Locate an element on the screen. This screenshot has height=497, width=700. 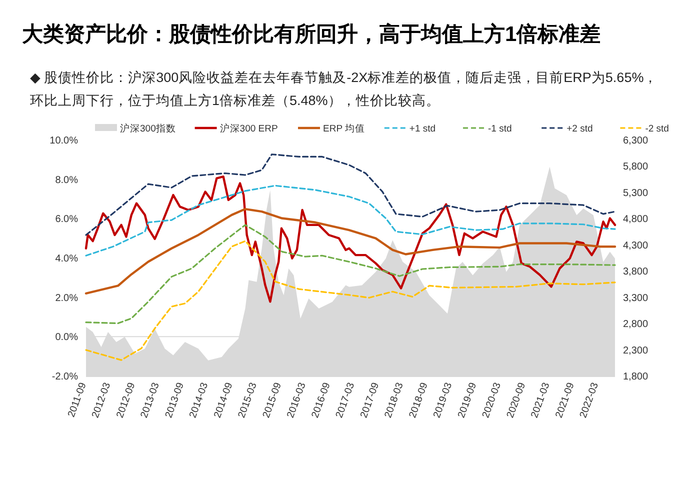
legend-label: 沪深300 ERP is located at coordinates (249, 128).